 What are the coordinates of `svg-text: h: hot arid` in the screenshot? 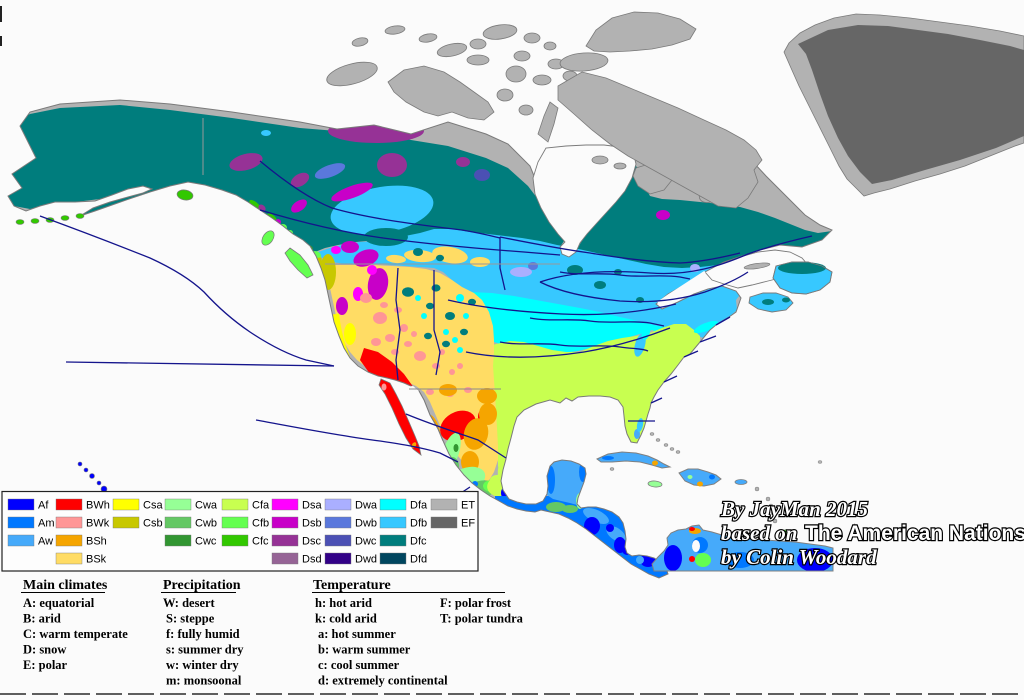 It's located at (343, 603).